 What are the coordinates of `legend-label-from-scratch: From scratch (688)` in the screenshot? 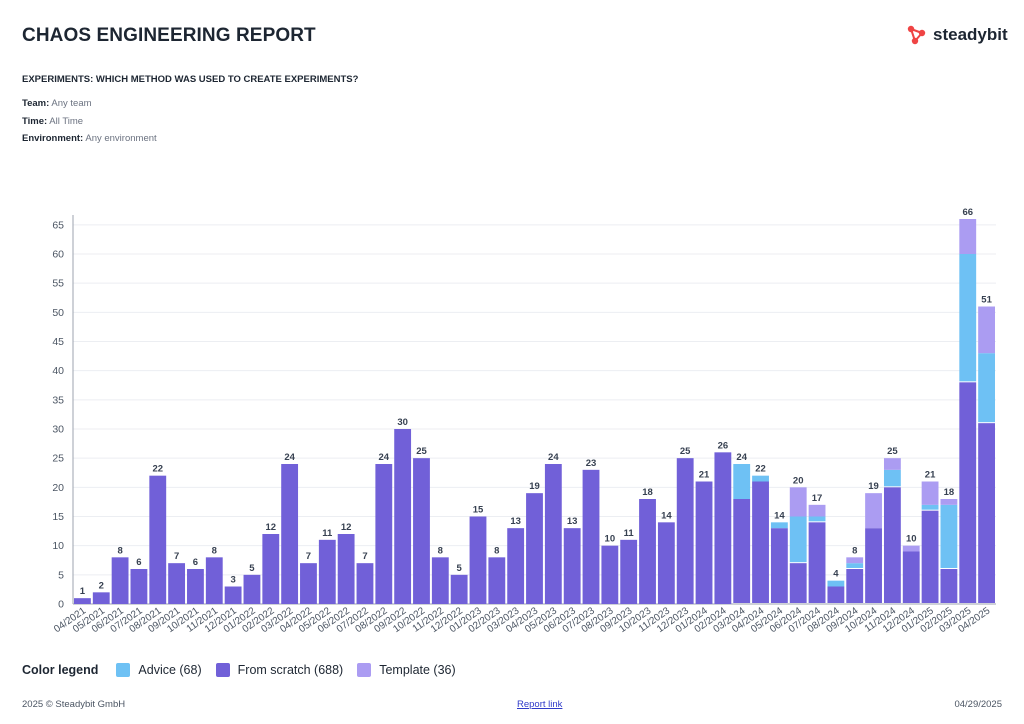 It's located at (290, 670).